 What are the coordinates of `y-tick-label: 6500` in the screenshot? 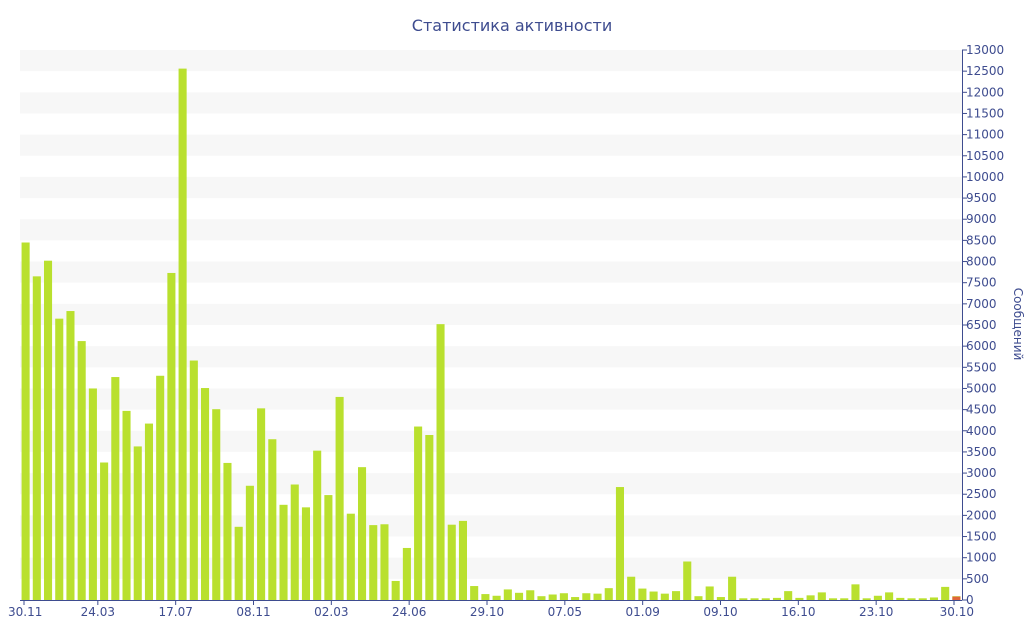 It's located at (981, 325).